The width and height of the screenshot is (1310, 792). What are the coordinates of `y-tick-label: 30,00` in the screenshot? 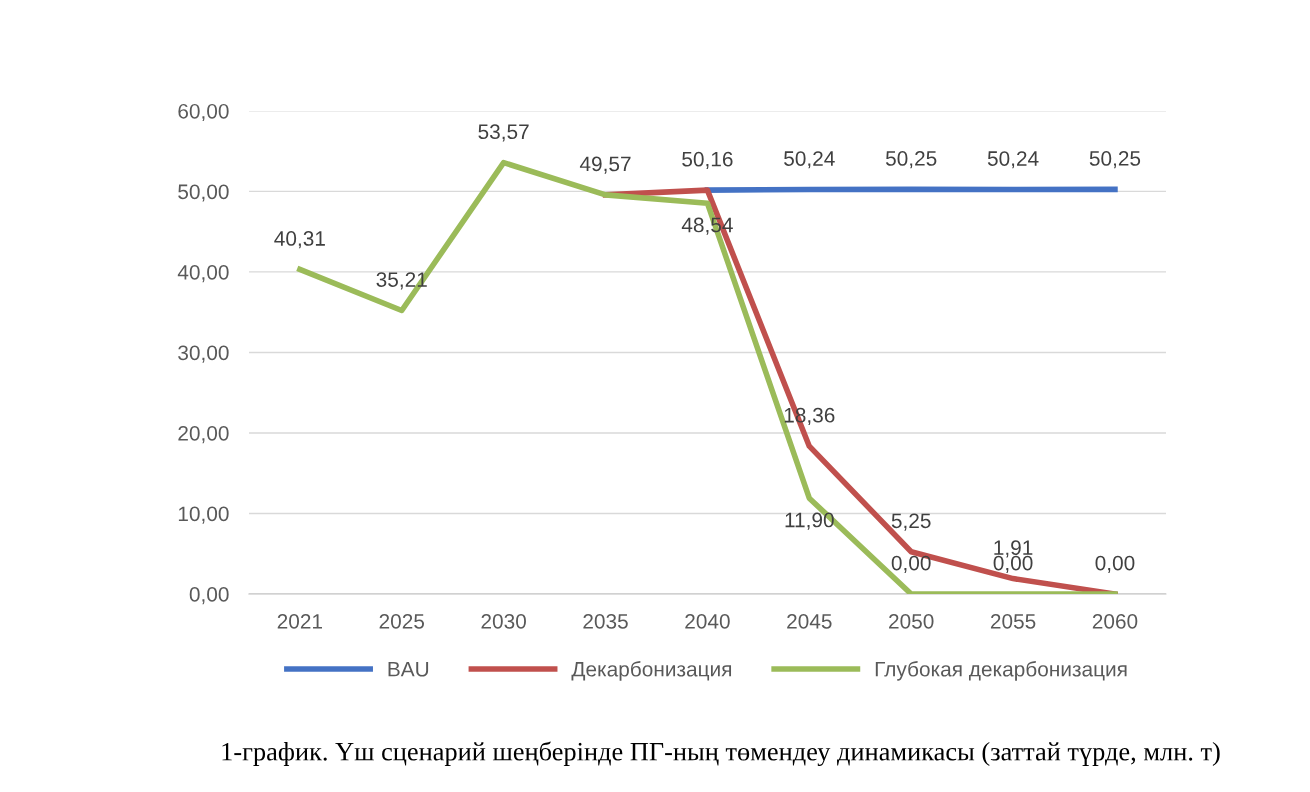 It's located at (203, 354).